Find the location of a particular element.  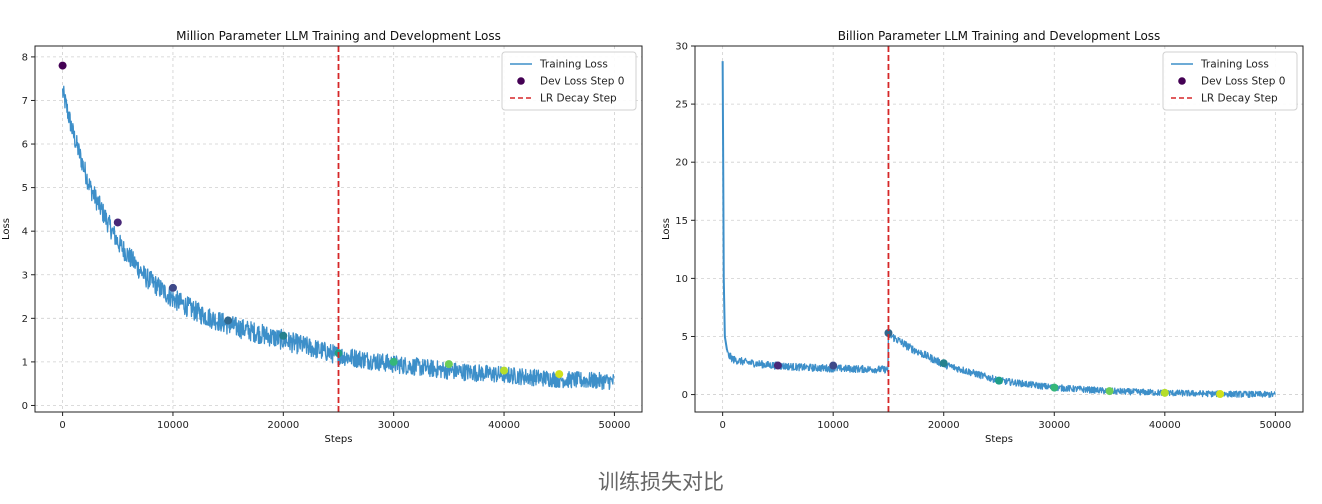

chart0-x-tick-label: 50000 is located at coordinates (615, 425).